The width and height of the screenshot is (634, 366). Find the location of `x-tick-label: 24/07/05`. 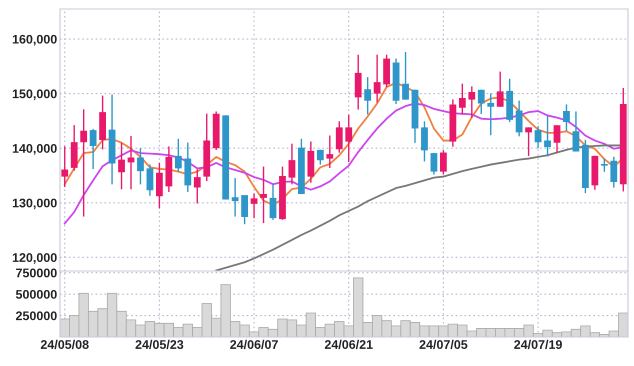

x-tick-label: 24/07/05 is located at coordinates (444, 345).